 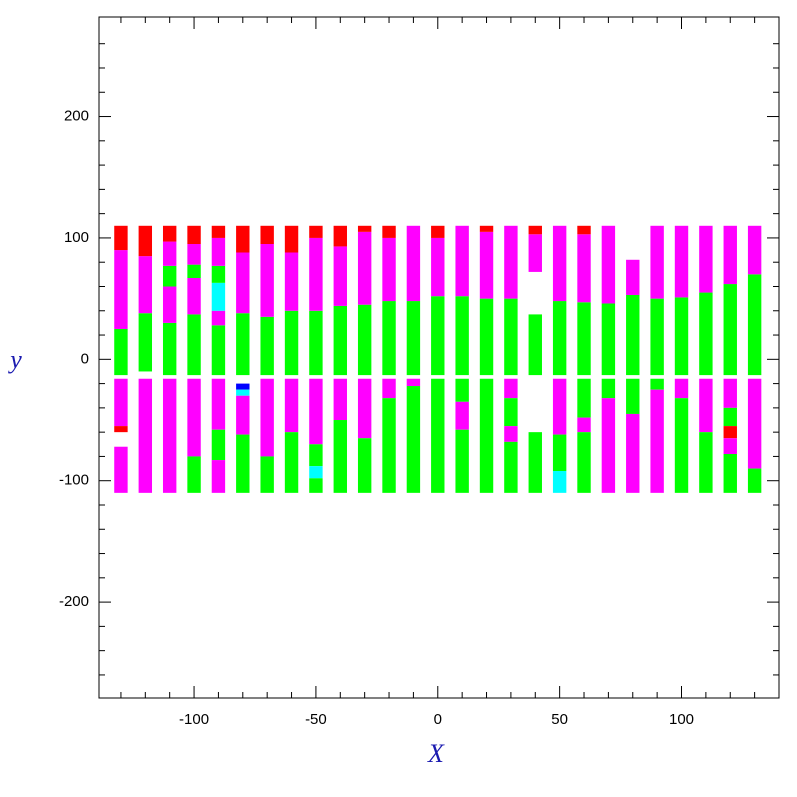 I want to click on x-tick-label: 50, so click(x=559, y=719).